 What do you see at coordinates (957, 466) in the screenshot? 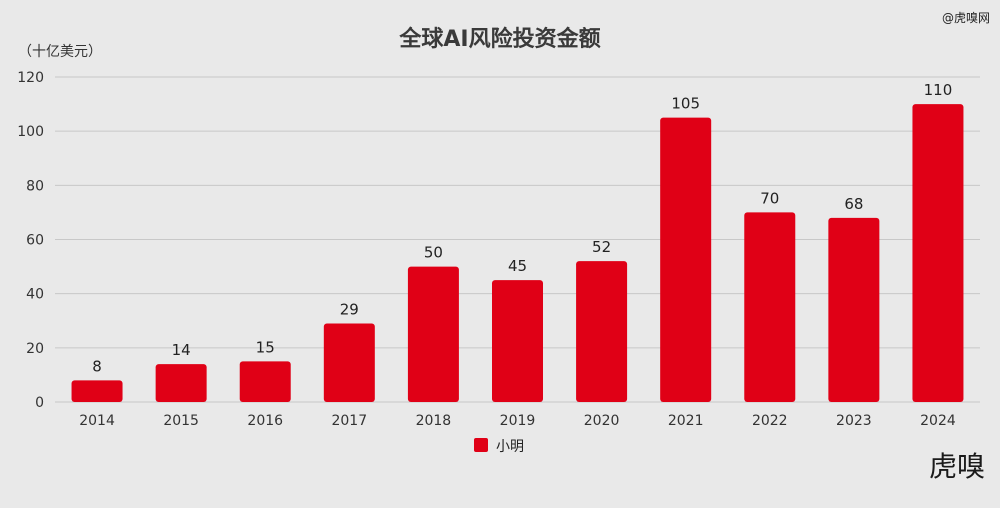
I see `watermark-logo: 虎嗅` at bounding box center [957, 466].